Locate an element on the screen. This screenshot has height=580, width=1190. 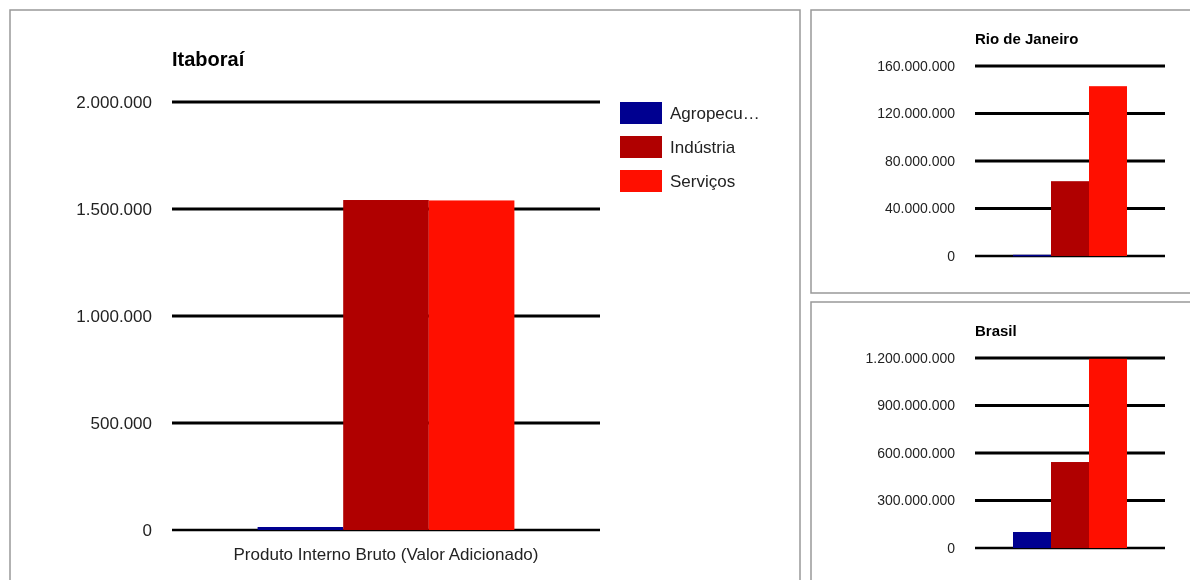
y-tick-label: 80.000.000 is located at coordinates (920, 160).